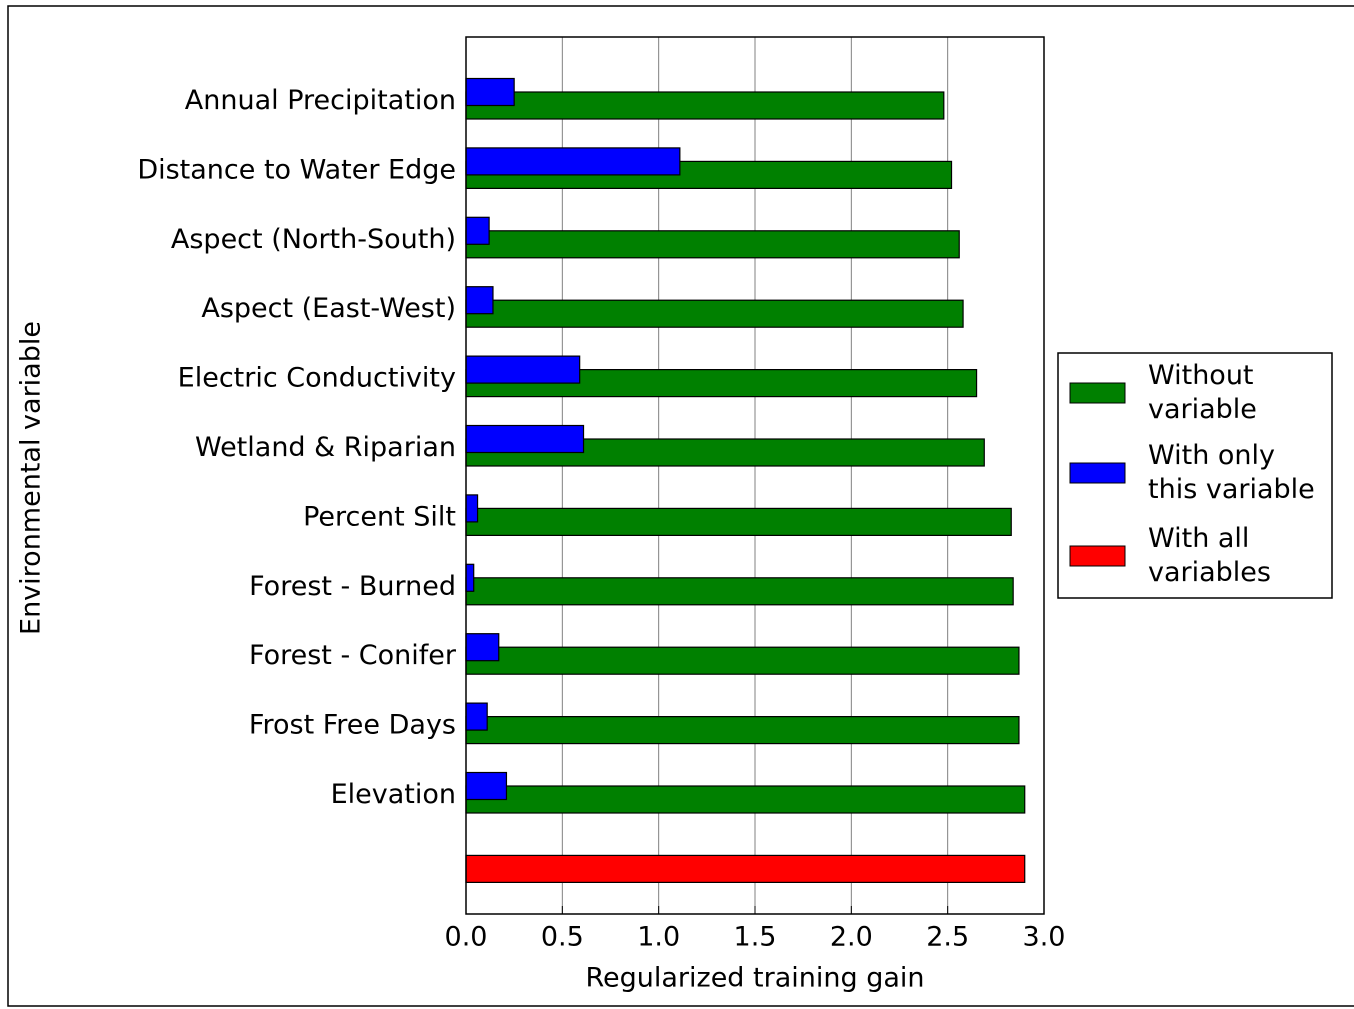  What do you see at coordinates (466, 937) in the screenshot?
I see `x-tick-label: 0.0` at bounding box center [466, 937].